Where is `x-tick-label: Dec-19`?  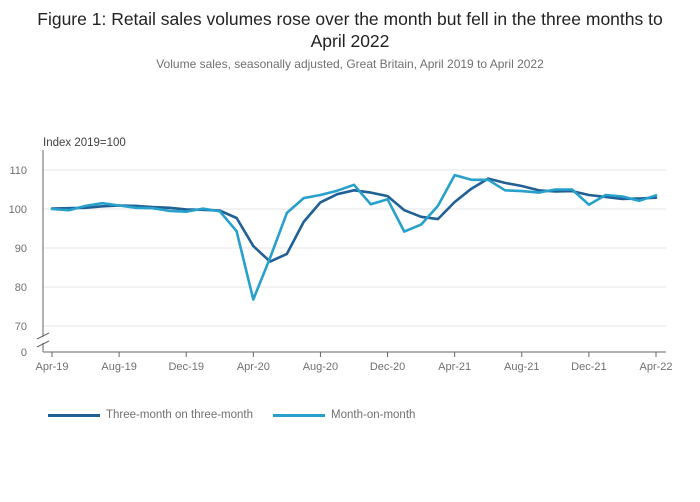
x-tick-label: Dec-19 is located at coordinates (185, 367).